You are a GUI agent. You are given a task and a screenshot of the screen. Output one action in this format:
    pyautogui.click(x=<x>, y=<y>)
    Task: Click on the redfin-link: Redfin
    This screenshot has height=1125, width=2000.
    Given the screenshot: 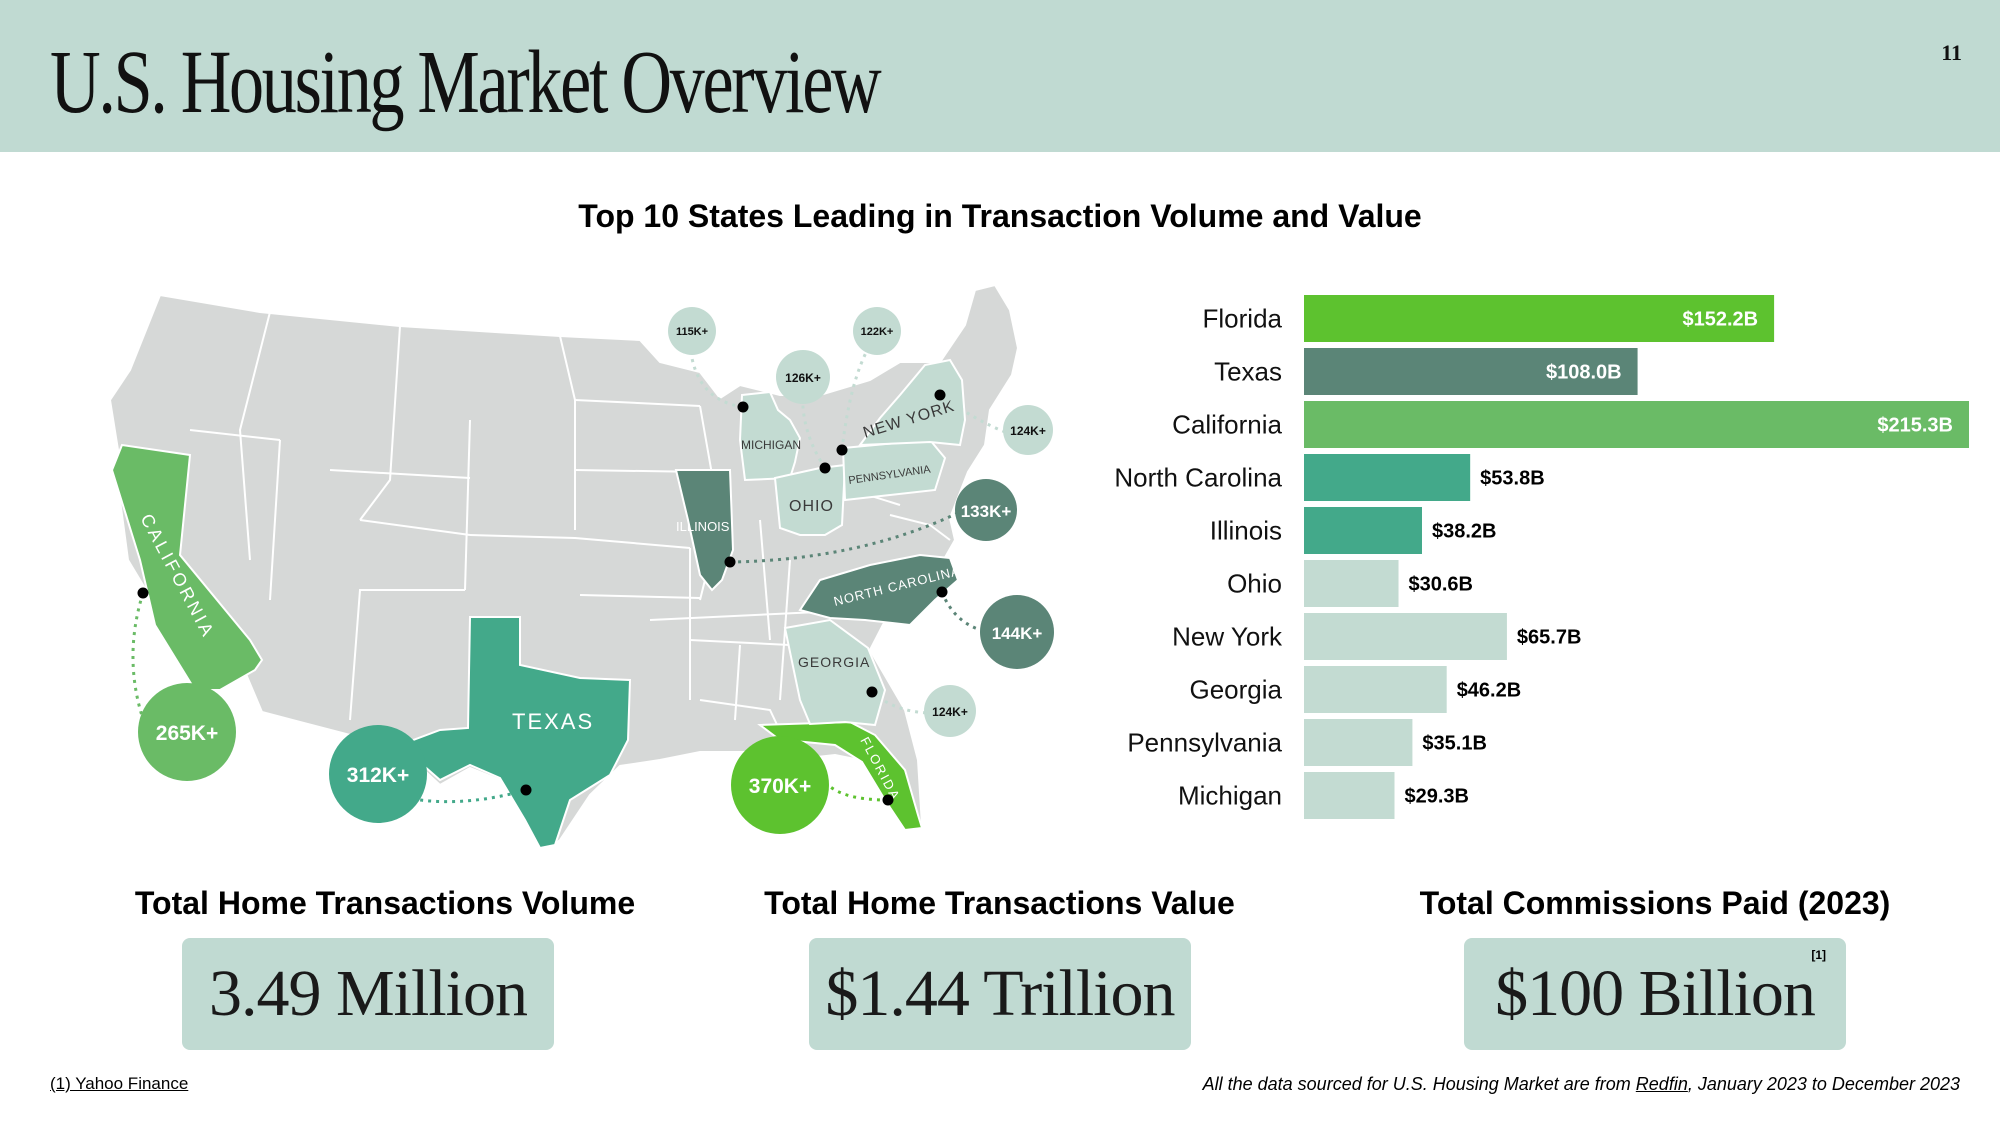 What is the action you would take?
    pyautogui.click(x=1661, y=1084)
    